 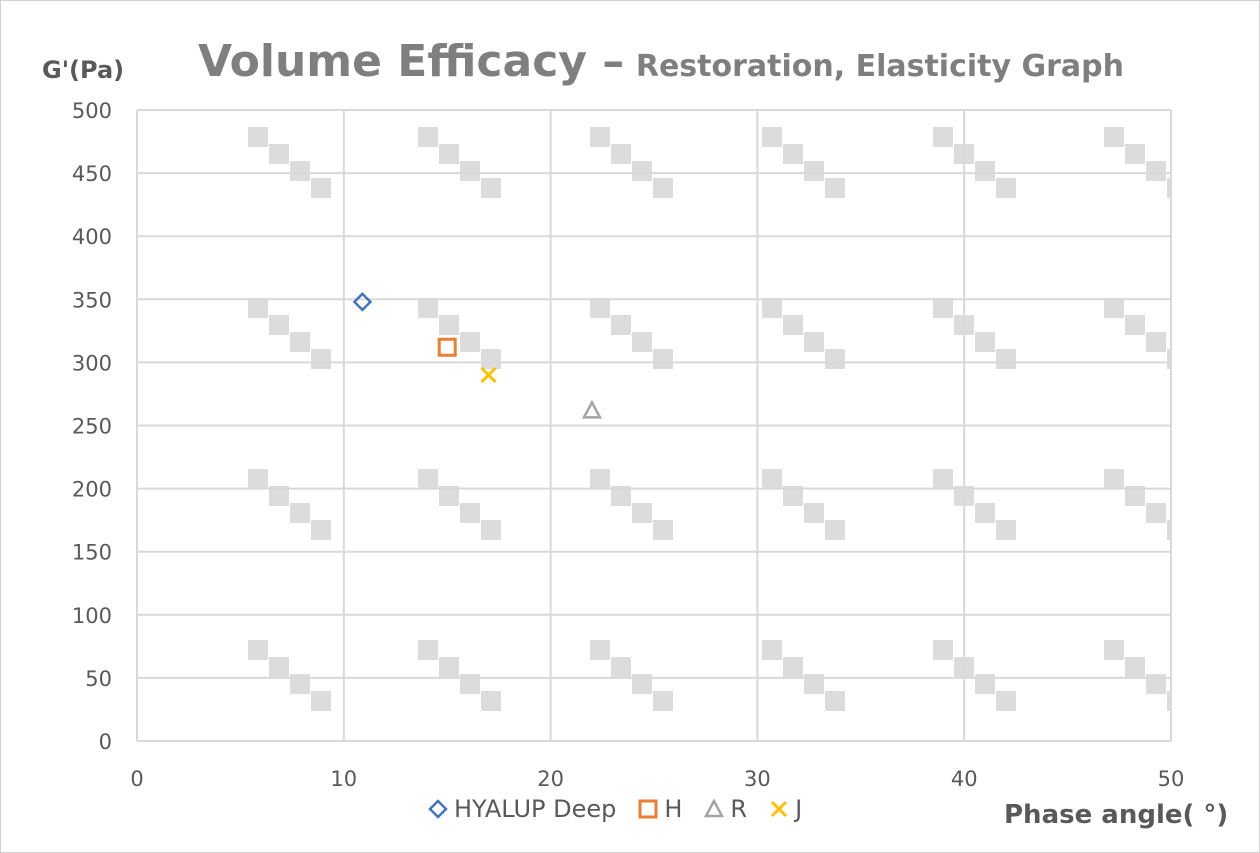 I want to click on legend-item-1: H, so click(x=660, y=809).